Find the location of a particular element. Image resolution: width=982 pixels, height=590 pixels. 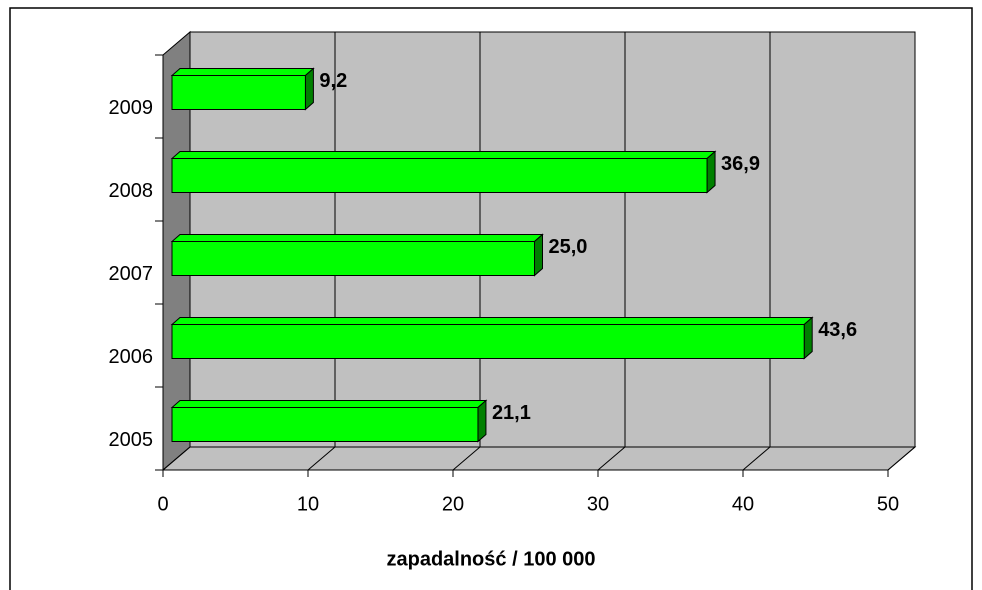

x-tick-label: 50 is located at coordinates (888, 504).